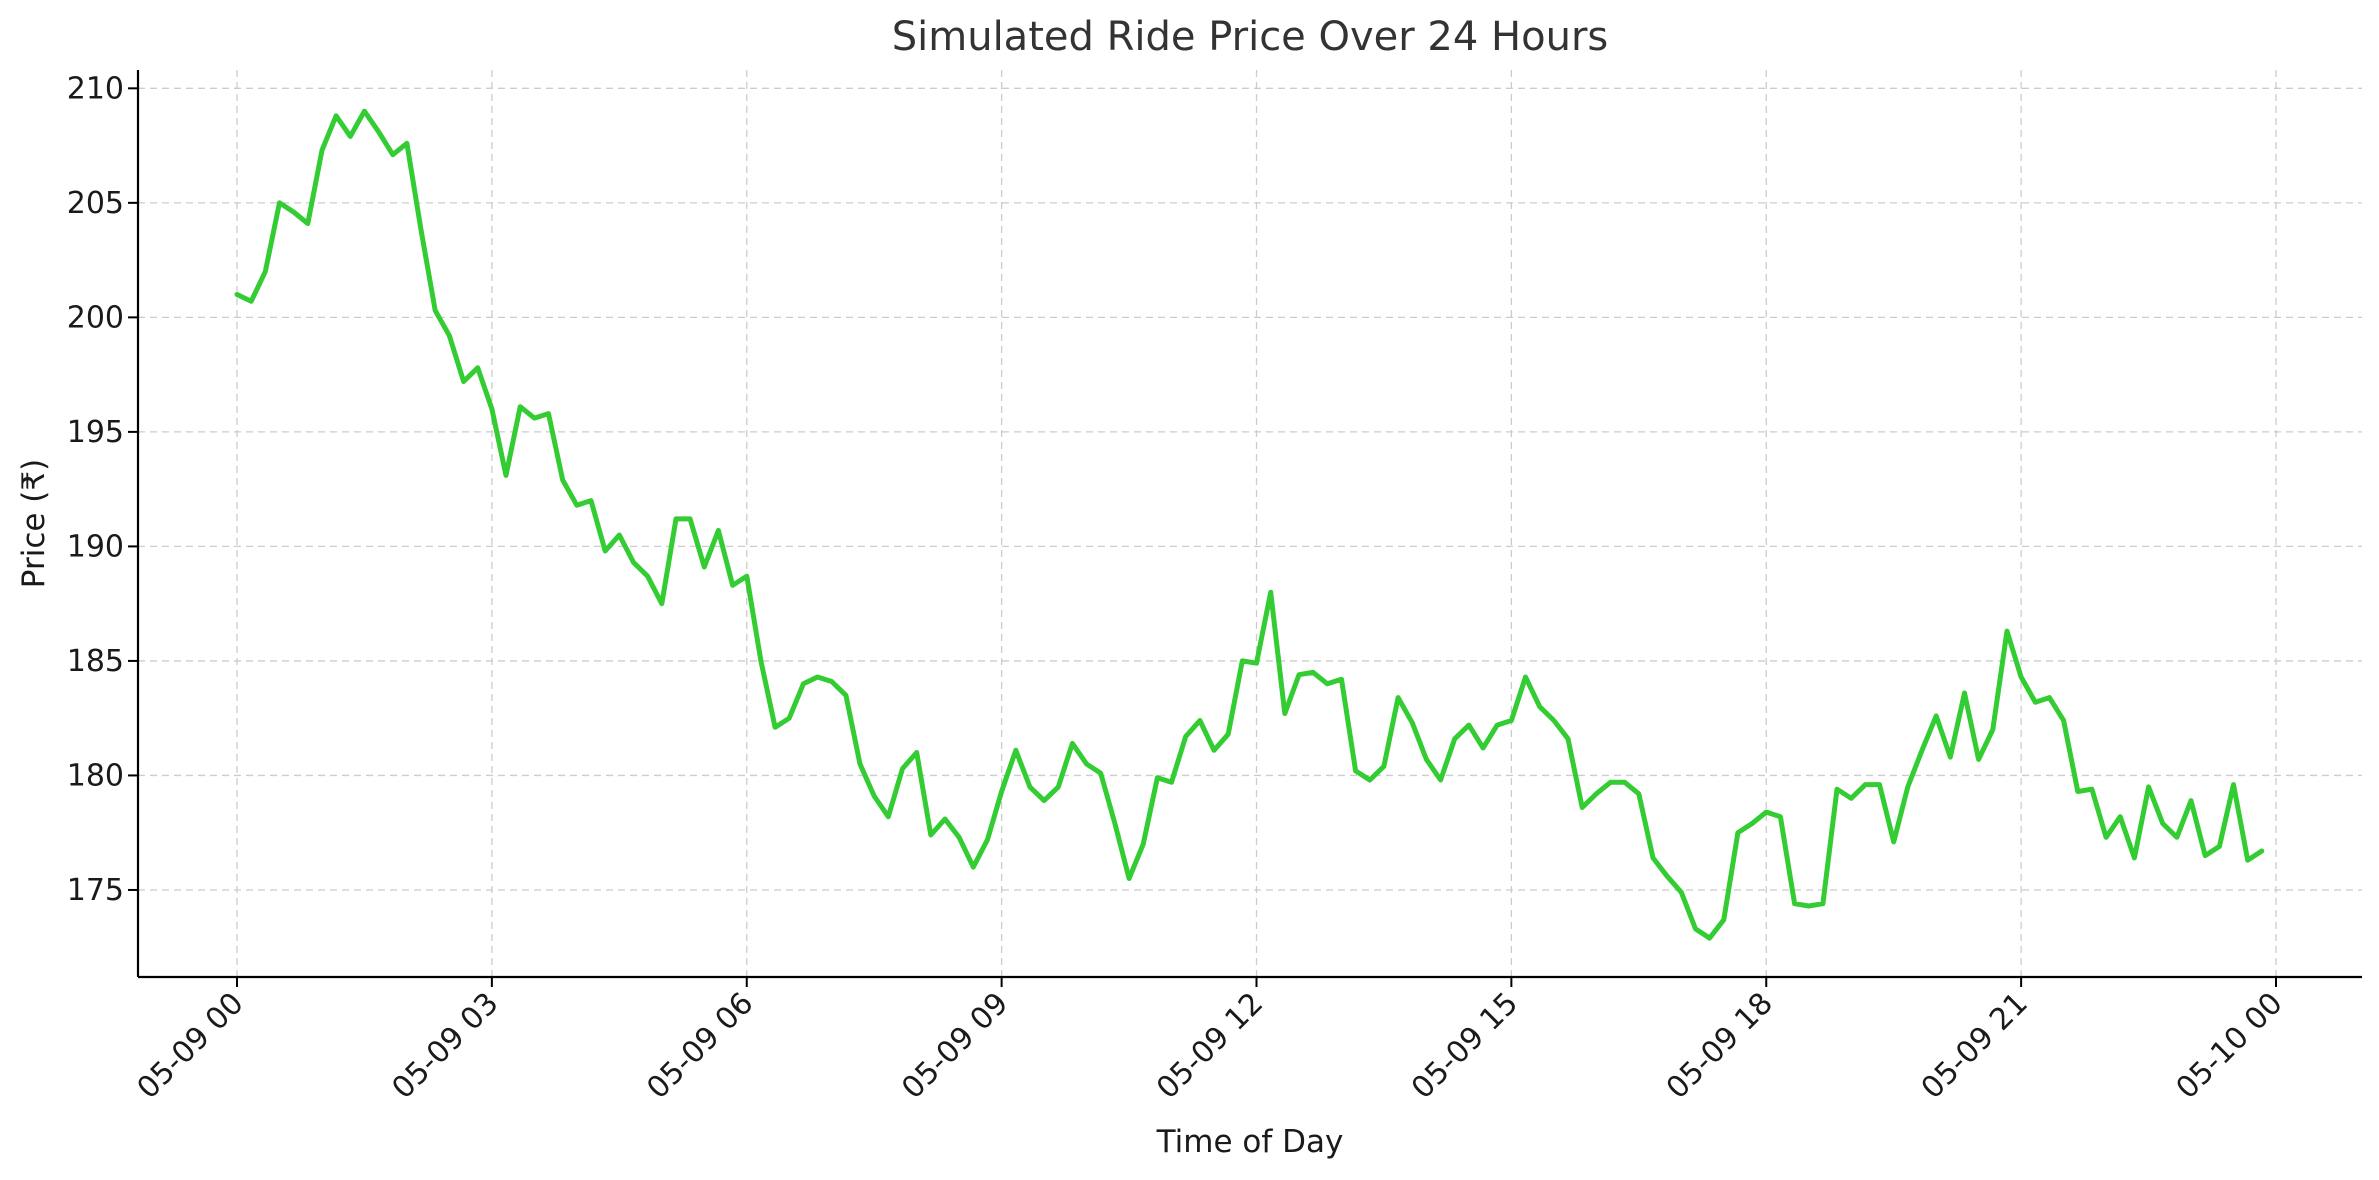 This screenshot has height=1180, width=2379. What do you see at coordinates (95, 890) in the screenshot?
I see `y-tick-label: 175` at bounding box center [95, 890].